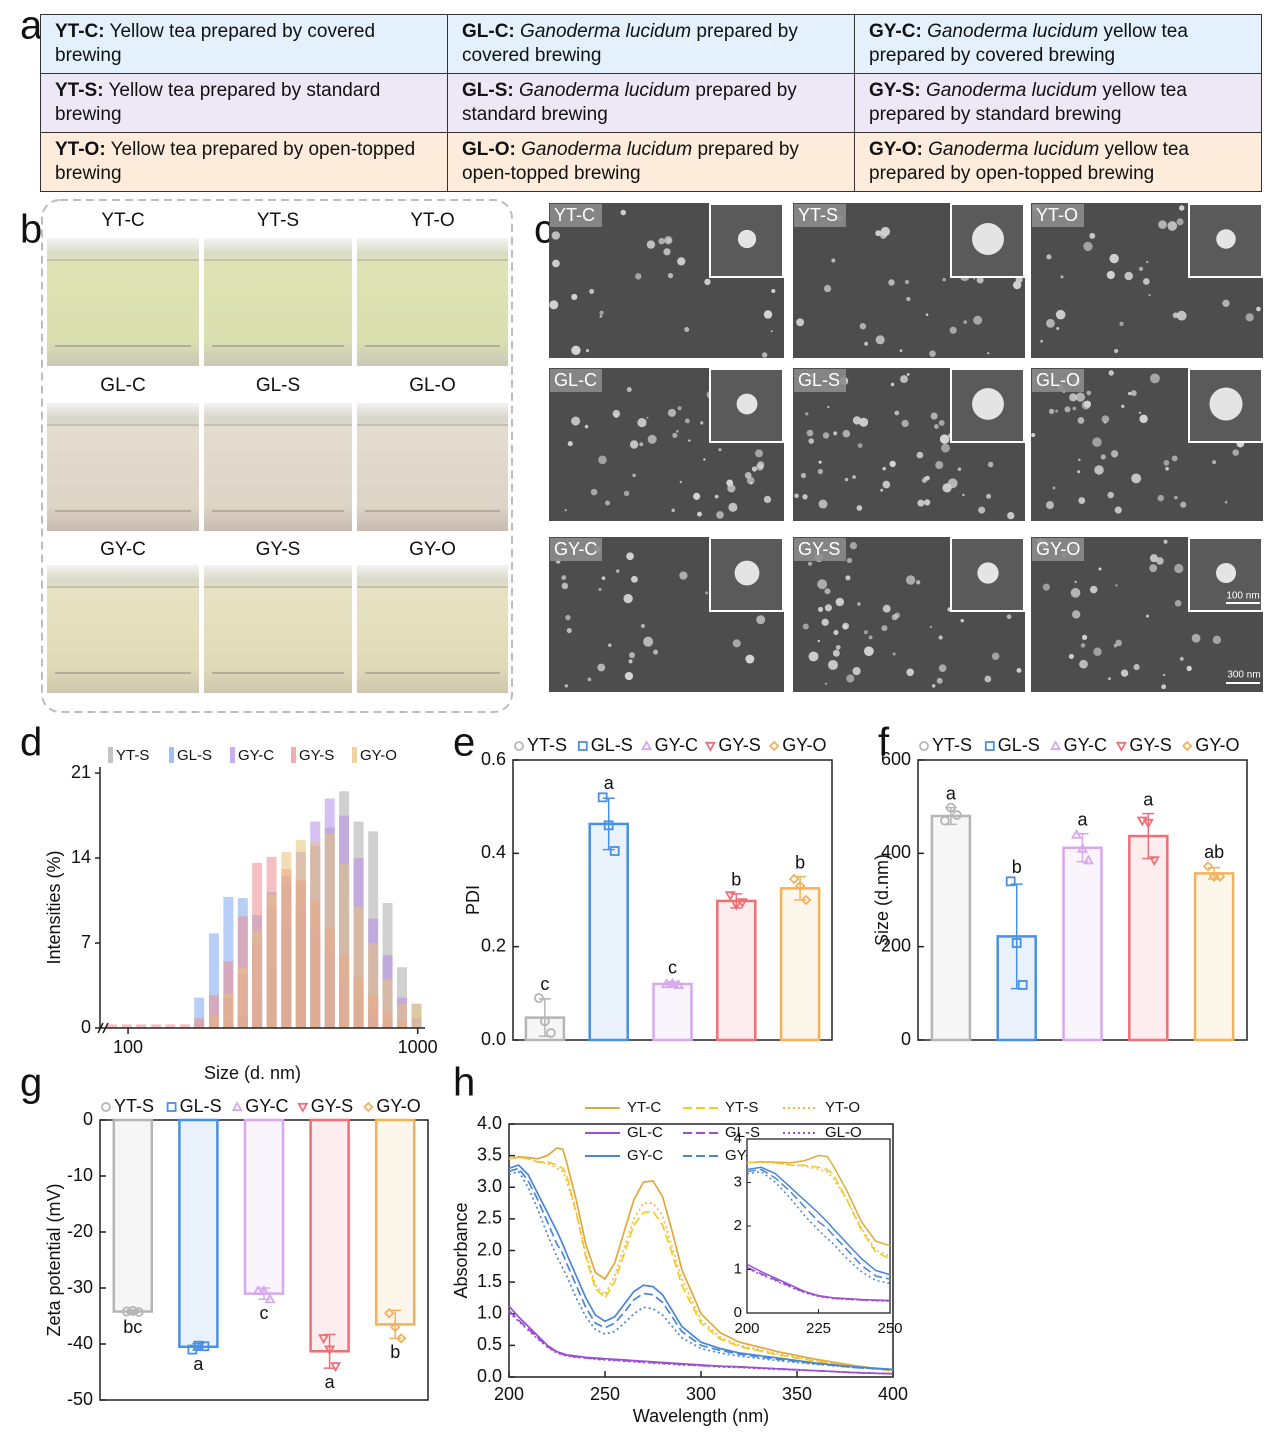 The image size is (1274, 1440). Describe the element at coordinates (132, 755) in the screenshot. I see `legend-label: YT-S` at that location.